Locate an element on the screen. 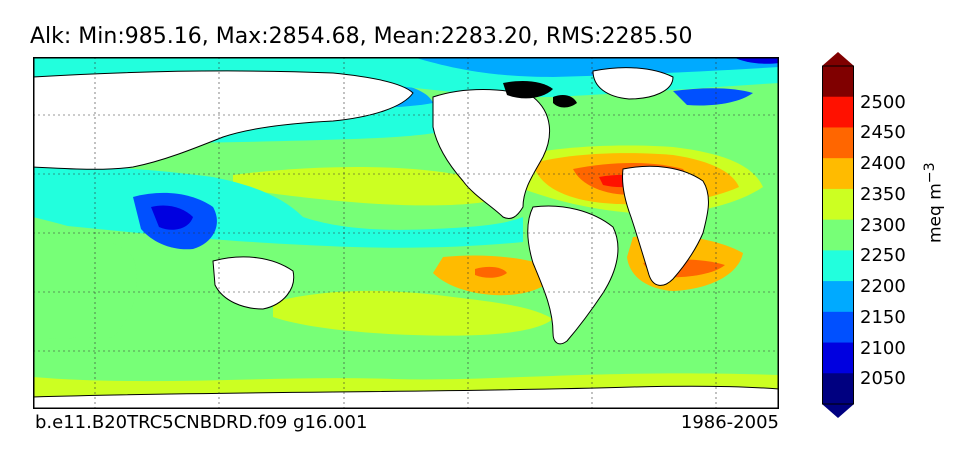  colorbar-tick-2100: 2100 is located at coordinates (883, 348).